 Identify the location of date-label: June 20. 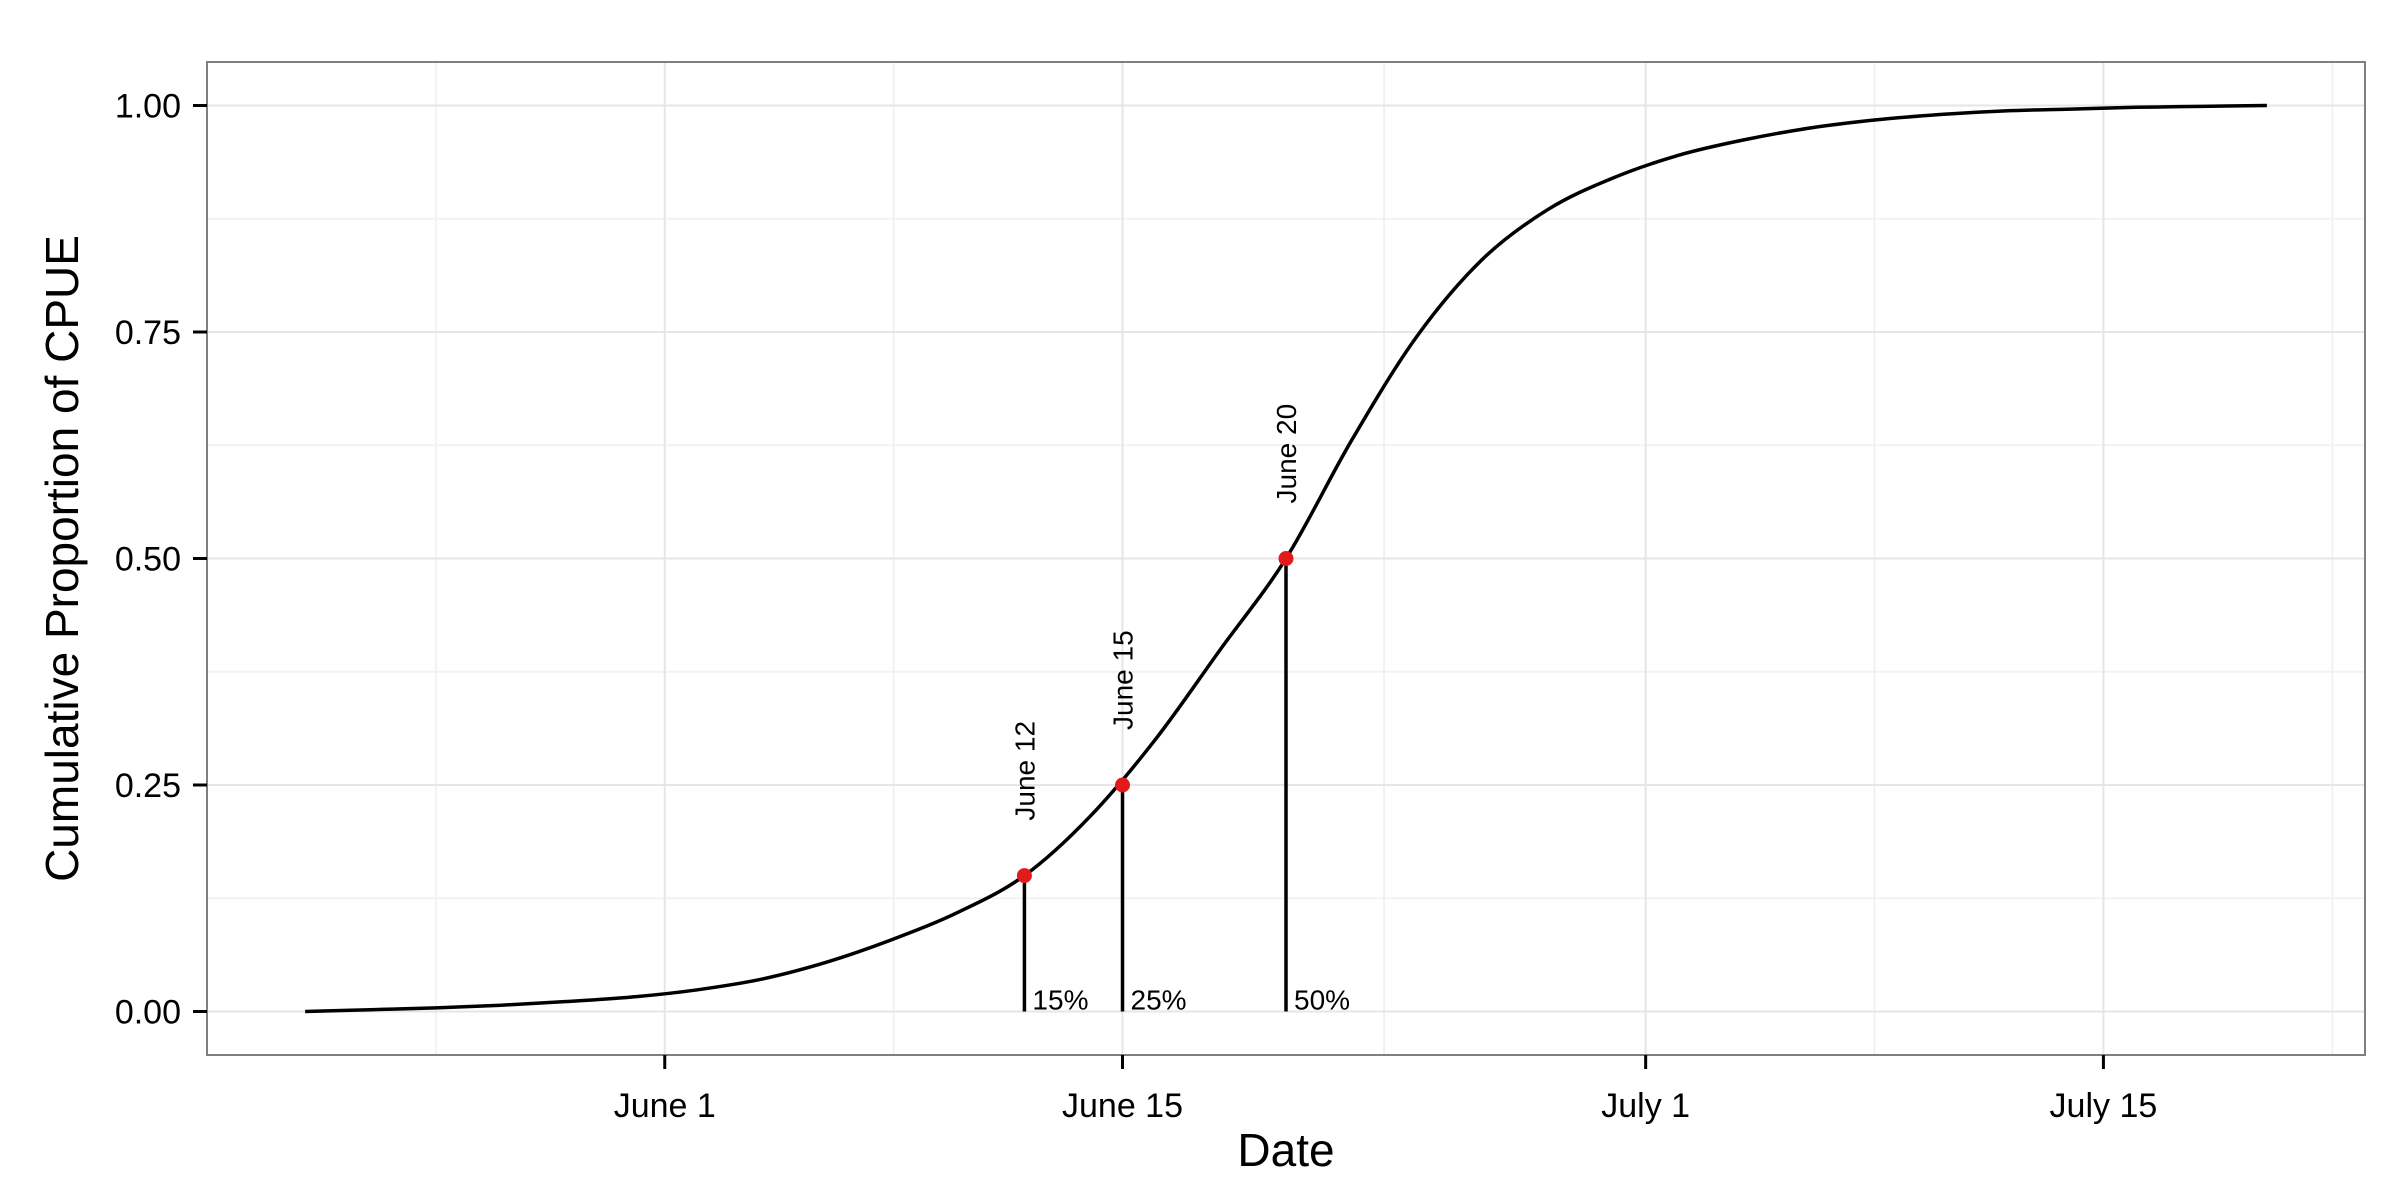
(1286, 454).